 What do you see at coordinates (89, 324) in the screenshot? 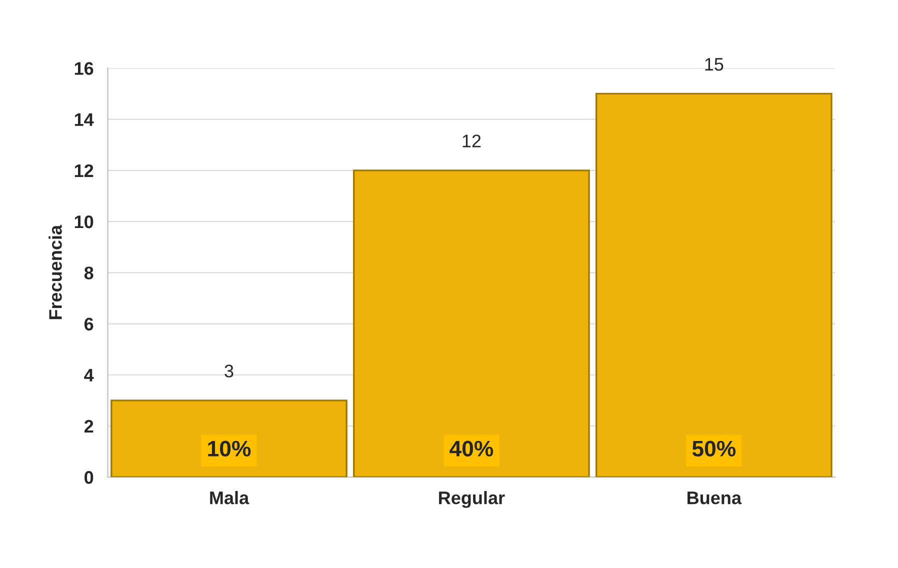
I see `y-tick-label: 6` at bounding box center [89, 324].